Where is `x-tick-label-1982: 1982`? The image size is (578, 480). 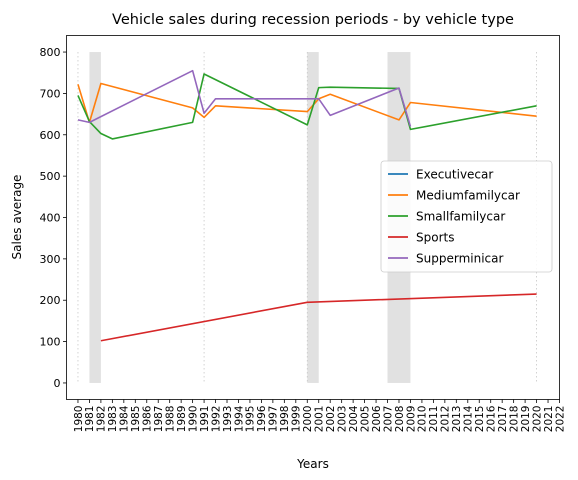
x-tick-label-1982: 1982 is located at coordinates (102, 419).